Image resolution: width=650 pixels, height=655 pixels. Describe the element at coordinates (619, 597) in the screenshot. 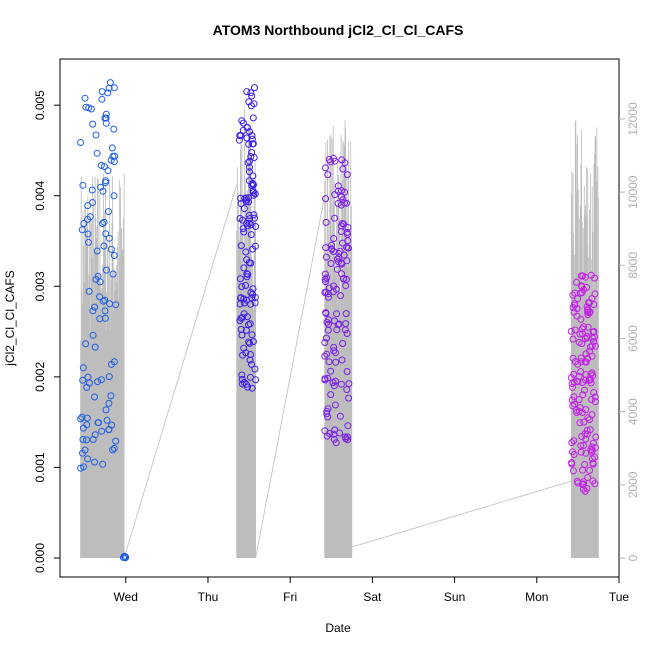

I see `x-tick-label: Tue` at that location.